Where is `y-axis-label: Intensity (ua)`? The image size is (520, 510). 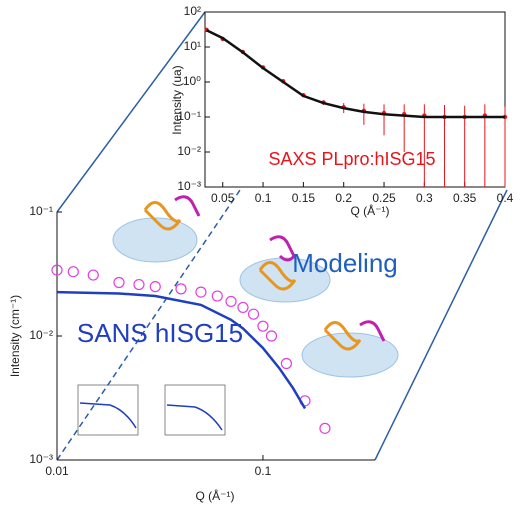 y-axis-label: Intensity (ua) is located at coordinates (177, 99).